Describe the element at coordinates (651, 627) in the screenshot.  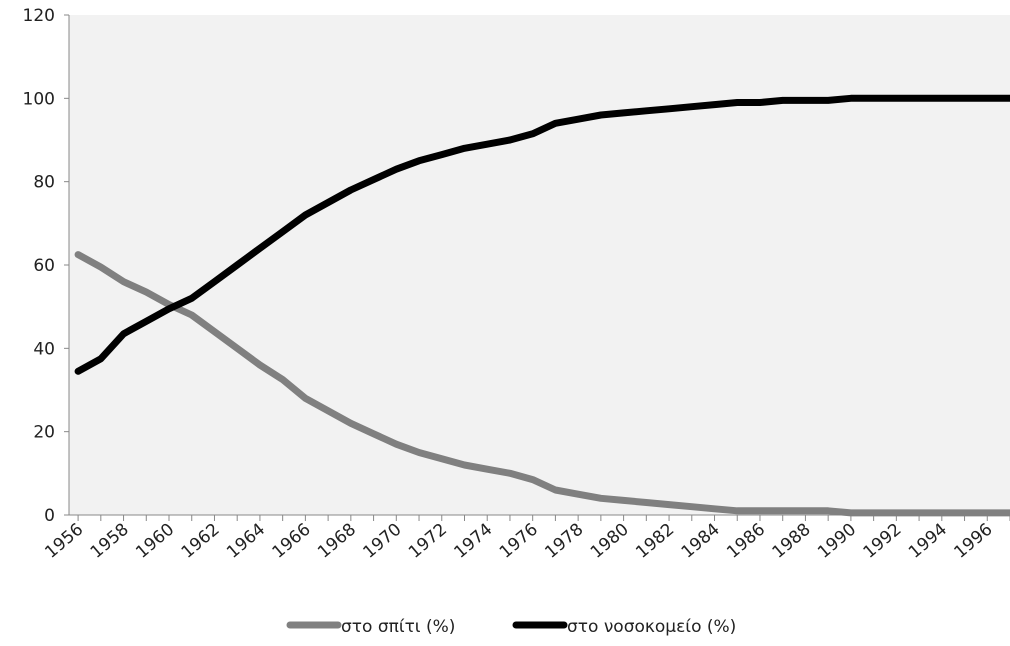
I see `legend-label-1: στο νοσοκομείο (%)` at that location.